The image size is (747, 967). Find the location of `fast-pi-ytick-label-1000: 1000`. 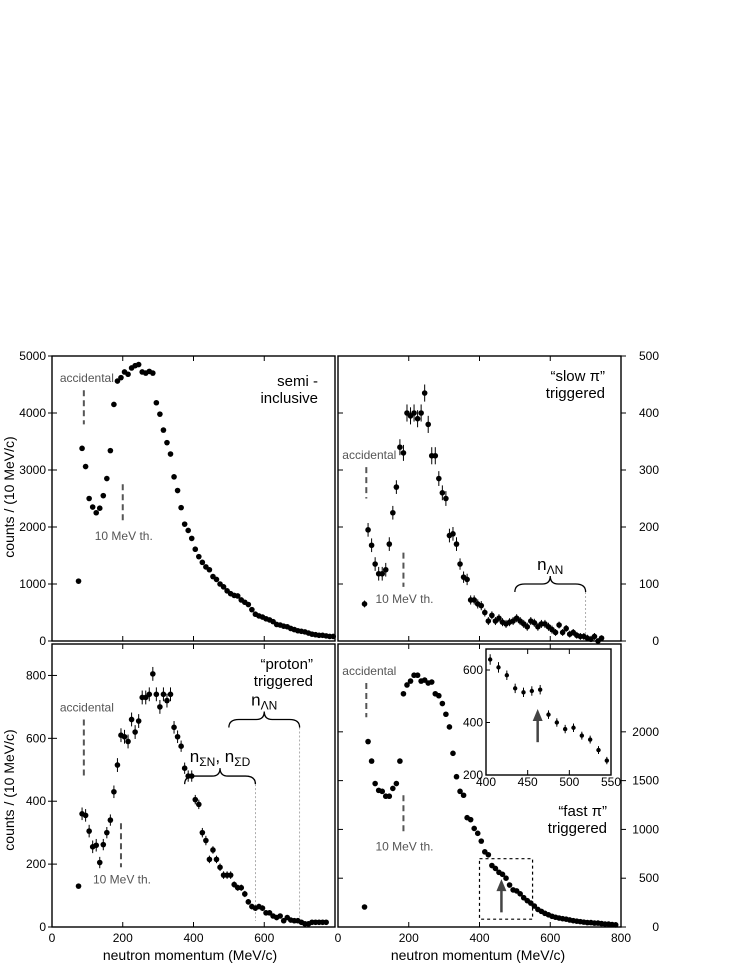

fast-pi-ytick-label-1000: 1000 is located at coordinates (645, 829).